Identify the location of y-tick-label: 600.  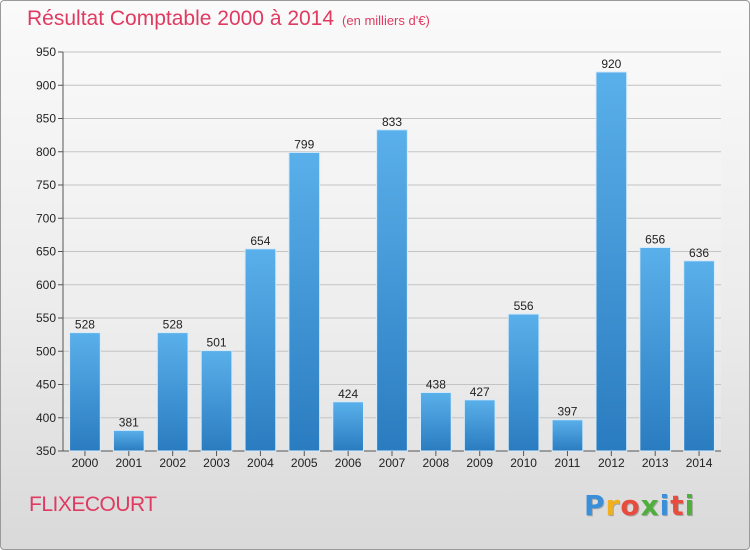
(46, 285).